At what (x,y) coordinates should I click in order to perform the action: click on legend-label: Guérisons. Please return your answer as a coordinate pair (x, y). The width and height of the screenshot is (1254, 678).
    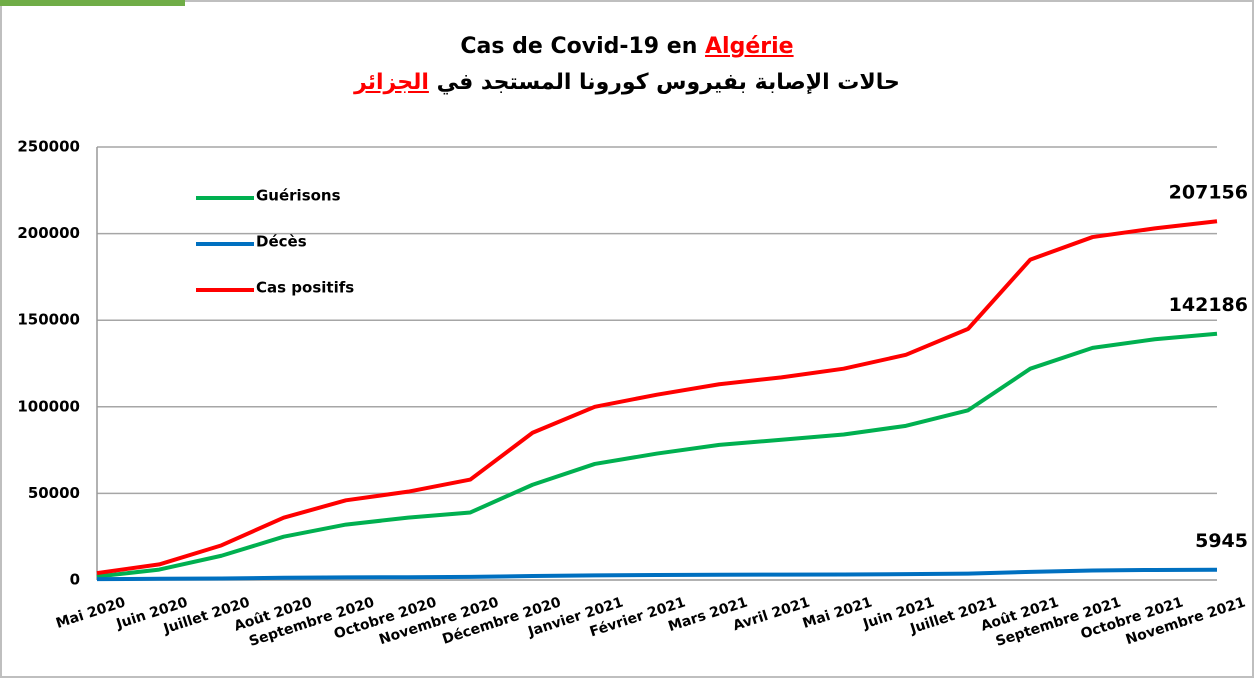
    Looking at the image, I should click on (298, 196).